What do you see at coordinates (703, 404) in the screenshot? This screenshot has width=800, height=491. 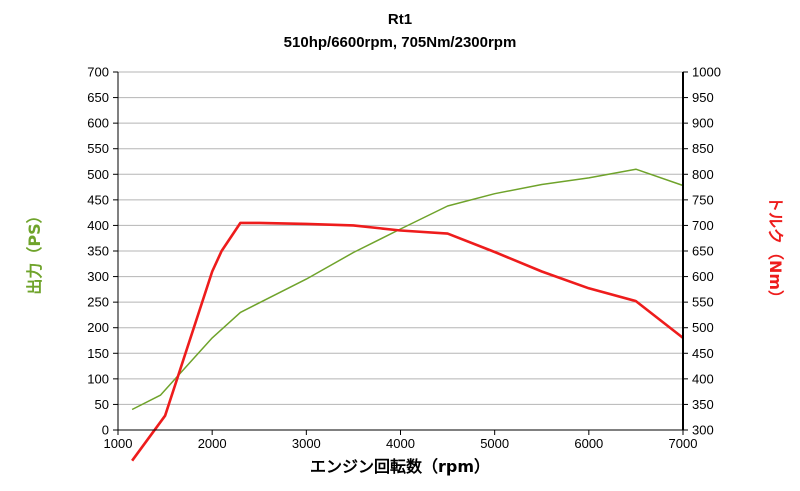 I see `right-tick-label: 350` at bounding box center [703, 404].